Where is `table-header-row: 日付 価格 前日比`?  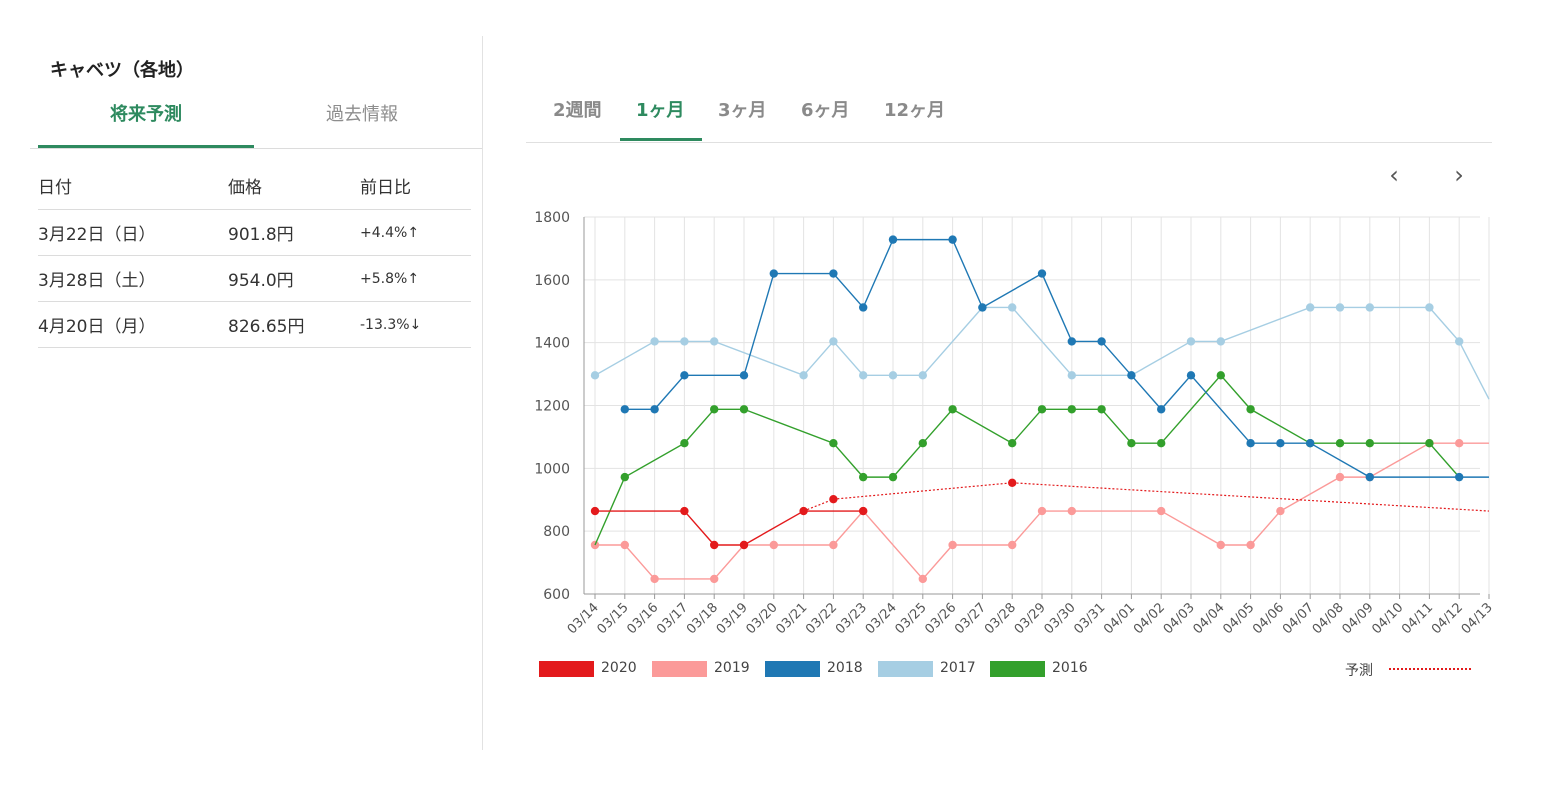 table-header-row: 日付 価格 前日比 is located at coordinates (254, 186).